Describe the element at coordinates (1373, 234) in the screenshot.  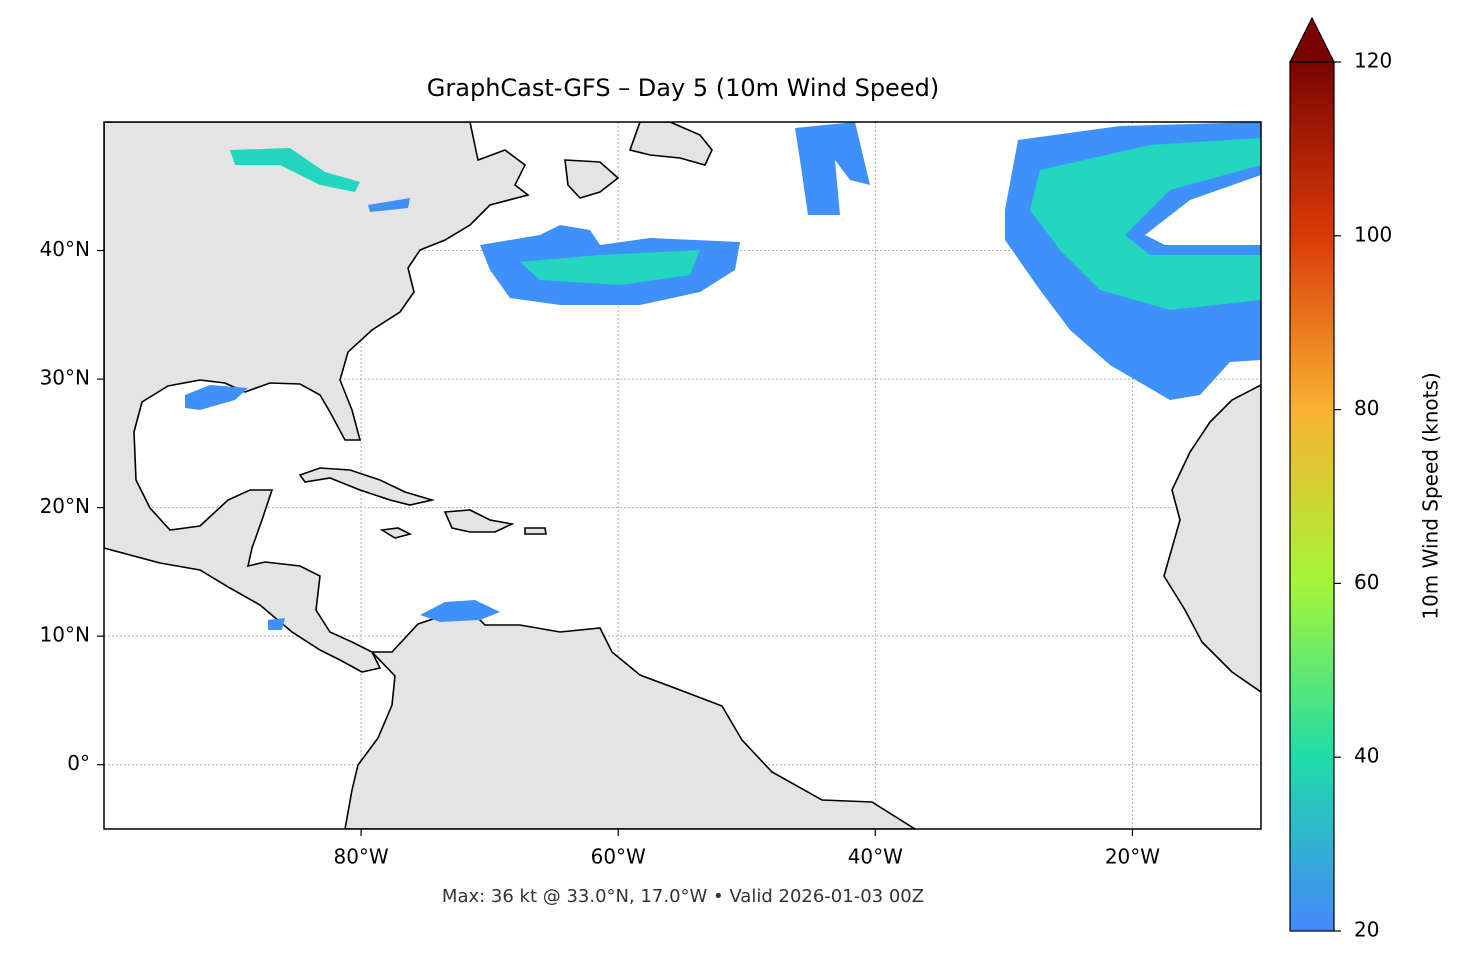
I see `colorbar-tick-label: 100` at that location.